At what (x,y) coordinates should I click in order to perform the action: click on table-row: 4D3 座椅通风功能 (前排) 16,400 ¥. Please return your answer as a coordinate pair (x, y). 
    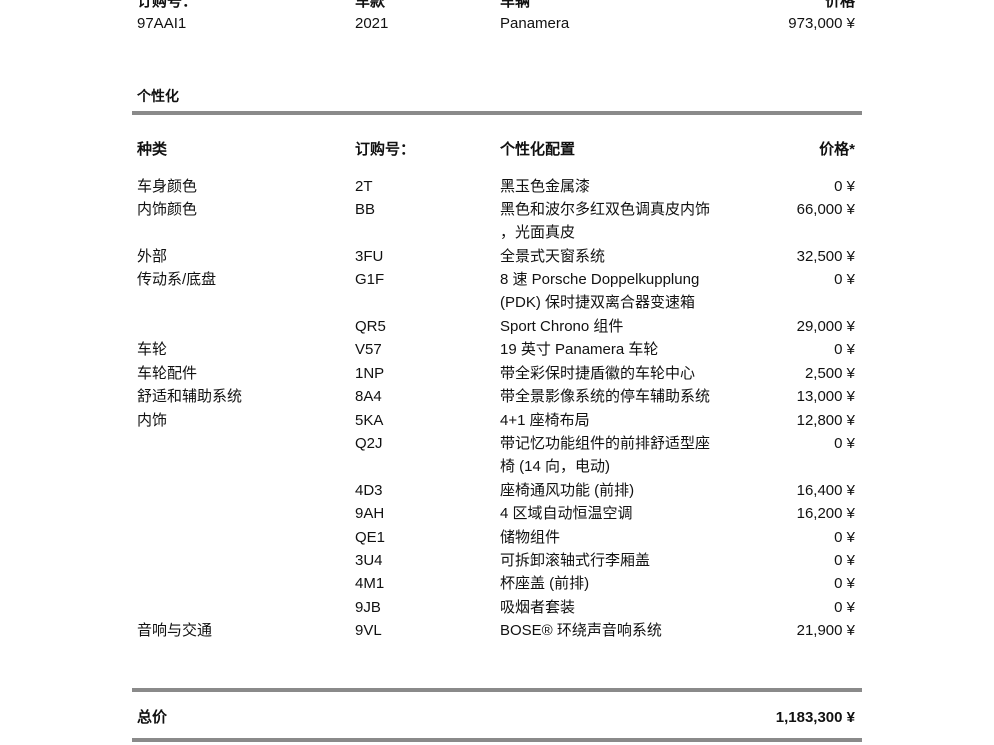
    Looking at the image, I should click on (497, 490).